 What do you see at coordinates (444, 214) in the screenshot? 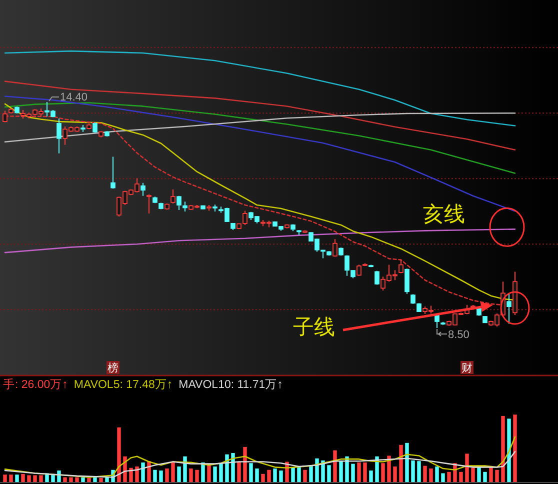
I see `annotation: 亥线` at bounding box center [444, 214].